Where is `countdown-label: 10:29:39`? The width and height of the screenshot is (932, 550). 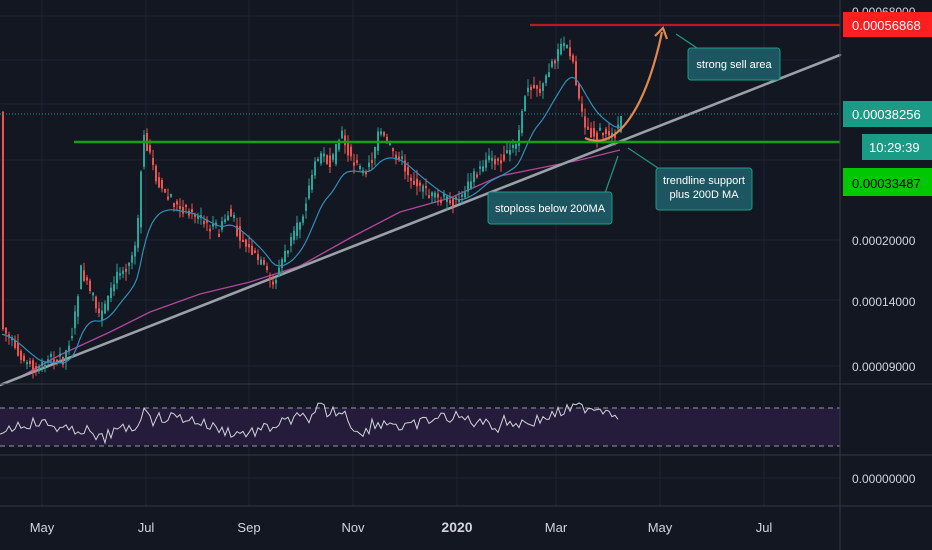 countdown-label: 10:29:39 is located at coordinates (894, 147).